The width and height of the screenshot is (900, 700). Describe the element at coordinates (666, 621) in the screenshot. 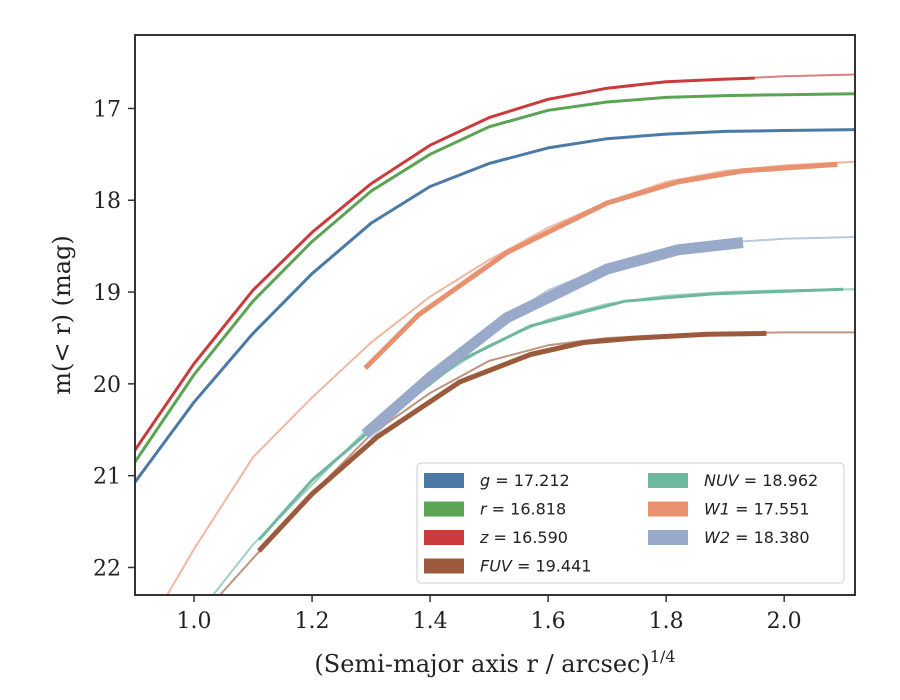

I see `x-tick-label: 1.8` at that location.